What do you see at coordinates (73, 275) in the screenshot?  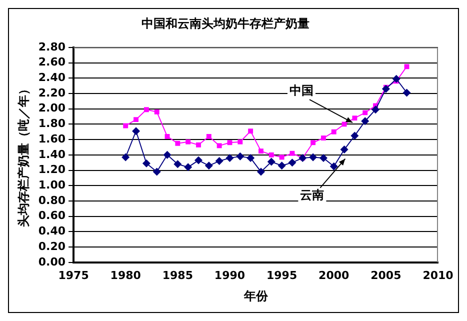 I see `x-tick-label: 1975` at bounding box center [73, 275].